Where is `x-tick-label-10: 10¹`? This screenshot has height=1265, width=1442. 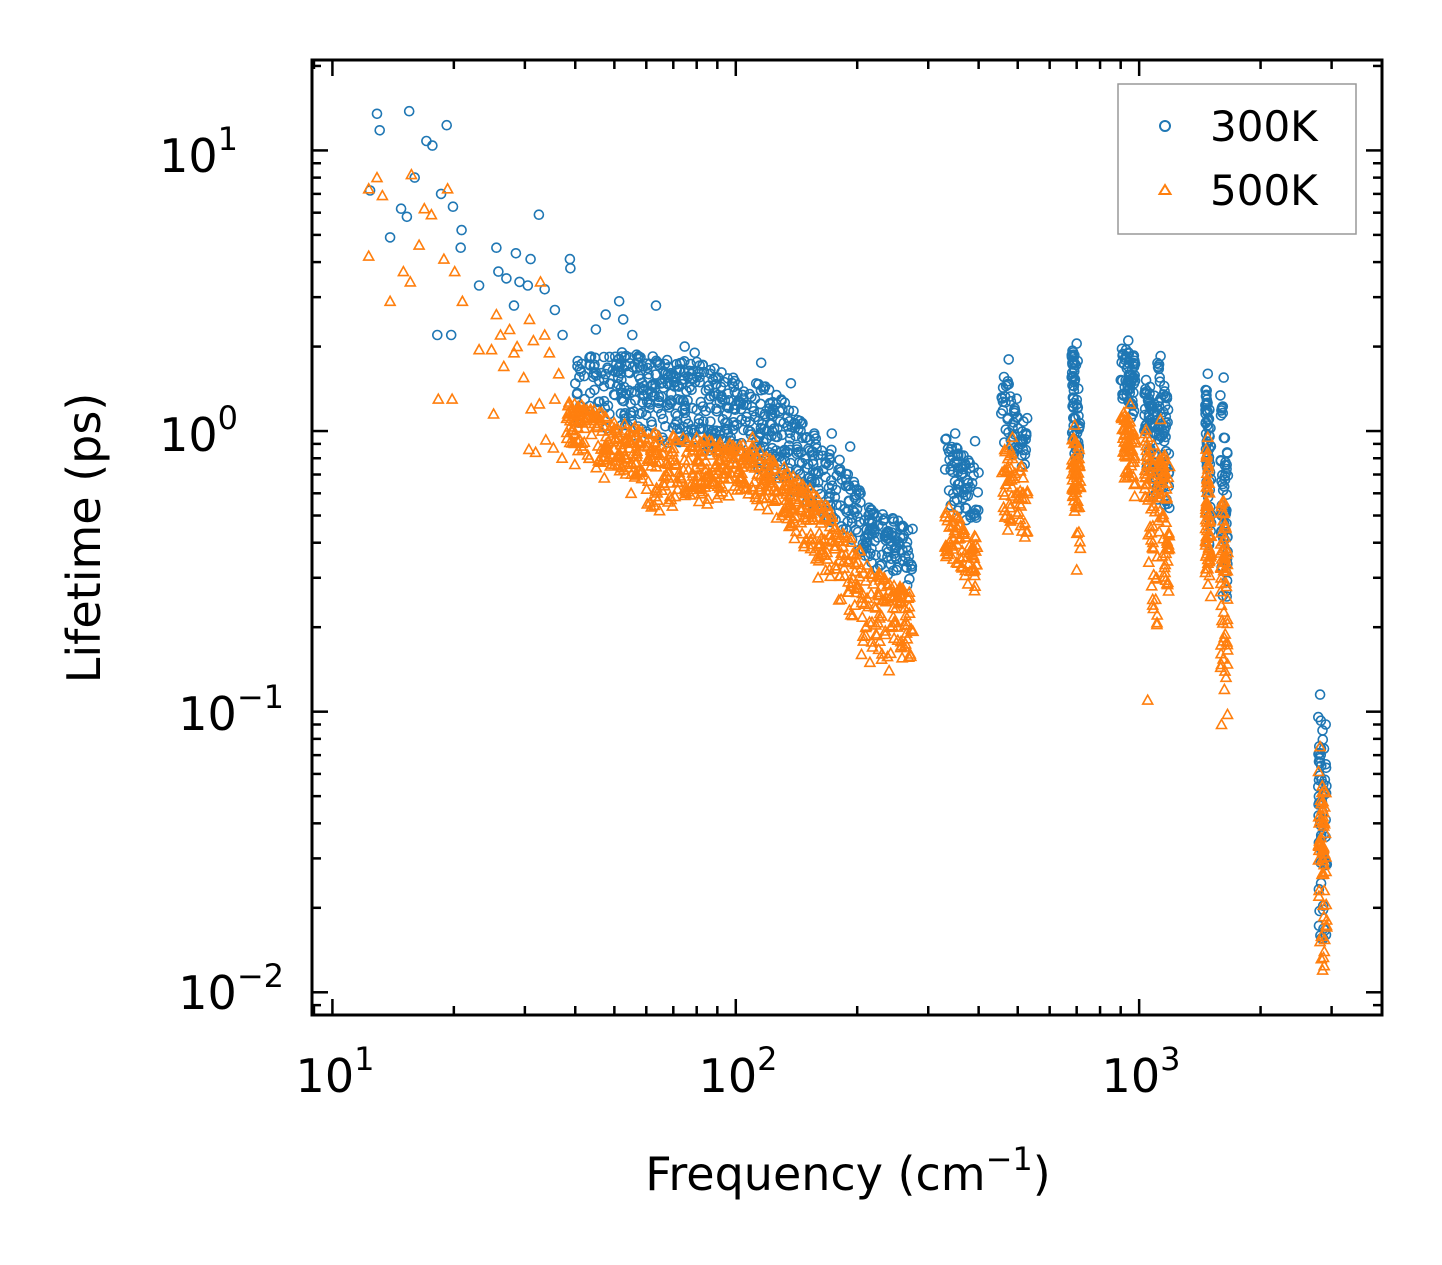 x-tick-label-10: 10¹ is located at coordinates (335, 1071).